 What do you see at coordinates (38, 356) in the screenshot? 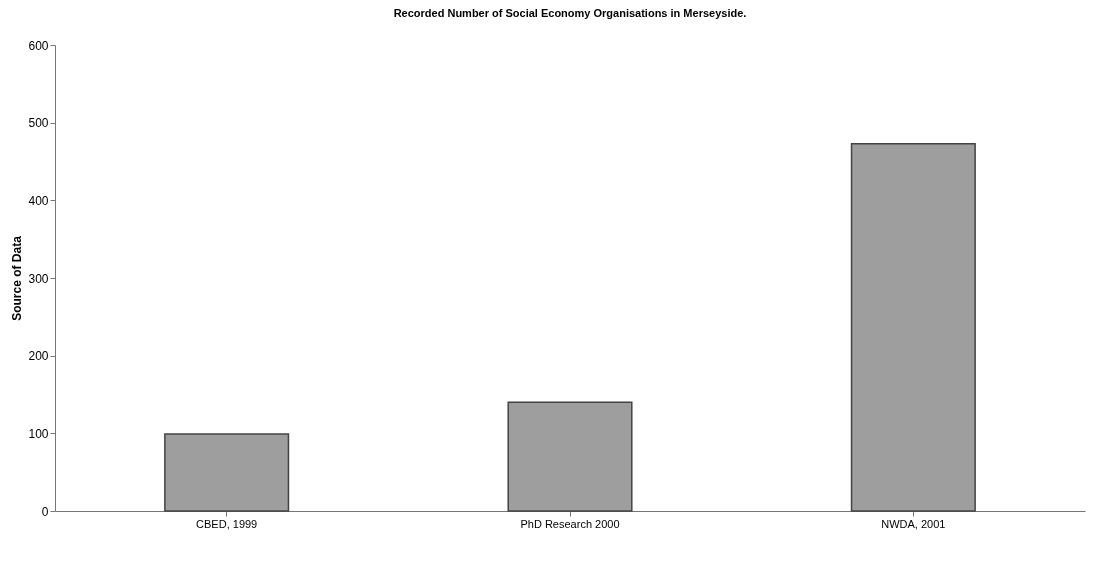
I see `y-tick-label: 200` at bounding box center [38, 356].